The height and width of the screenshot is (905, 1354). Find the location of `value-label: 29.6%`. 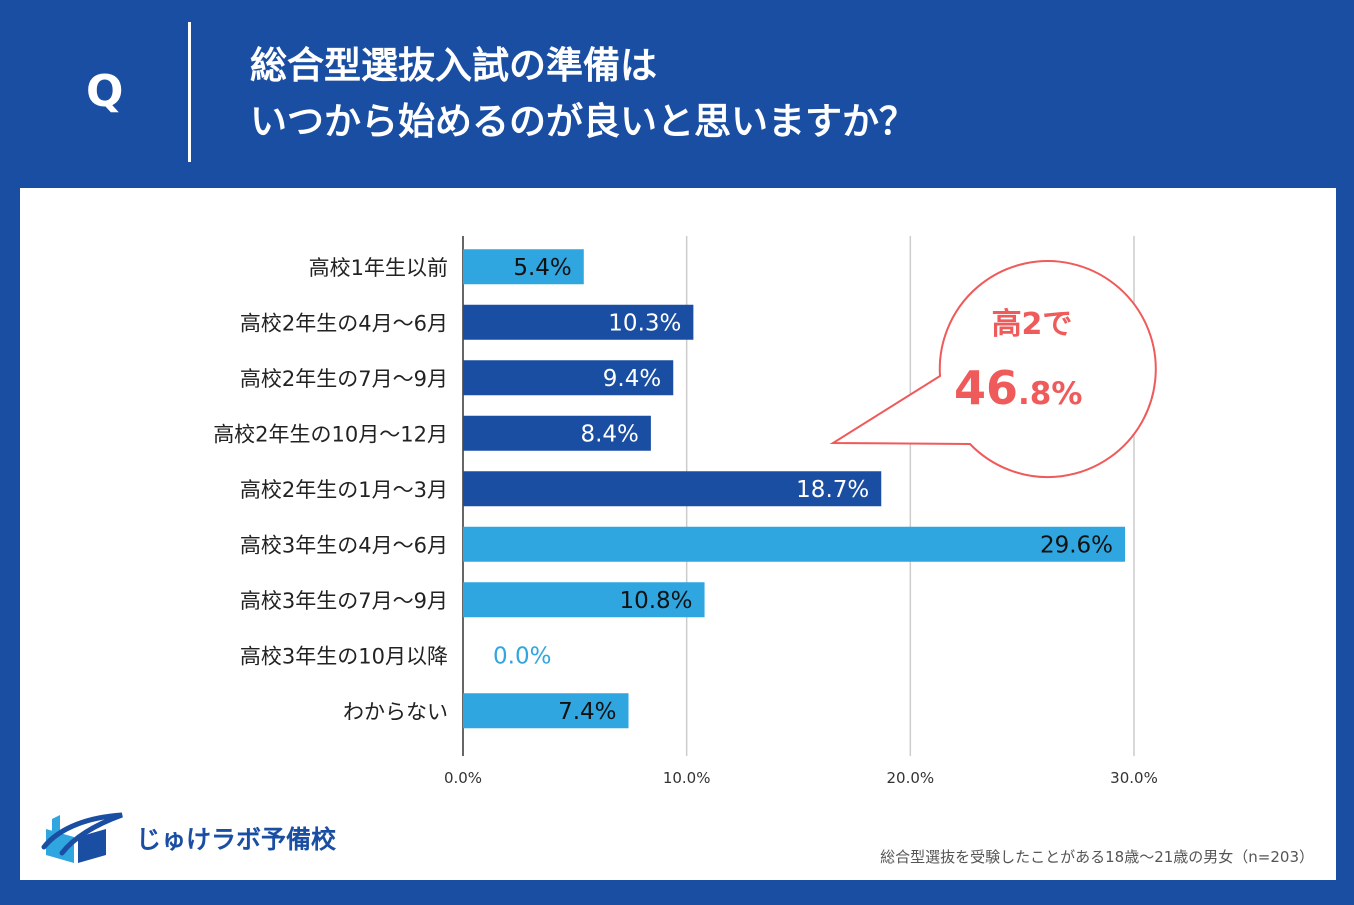

value-label: 29.6% is located at coordinates (1076, 545).